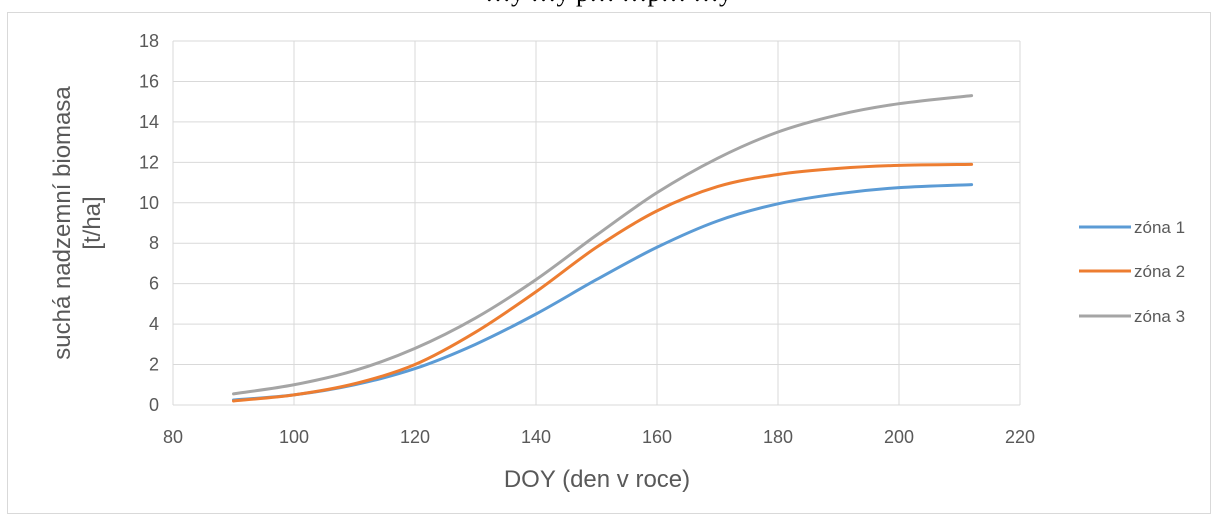  Describe the element at coordinates (154, 405) in the screenshot. I see `y-tick-label: 0` at that location.